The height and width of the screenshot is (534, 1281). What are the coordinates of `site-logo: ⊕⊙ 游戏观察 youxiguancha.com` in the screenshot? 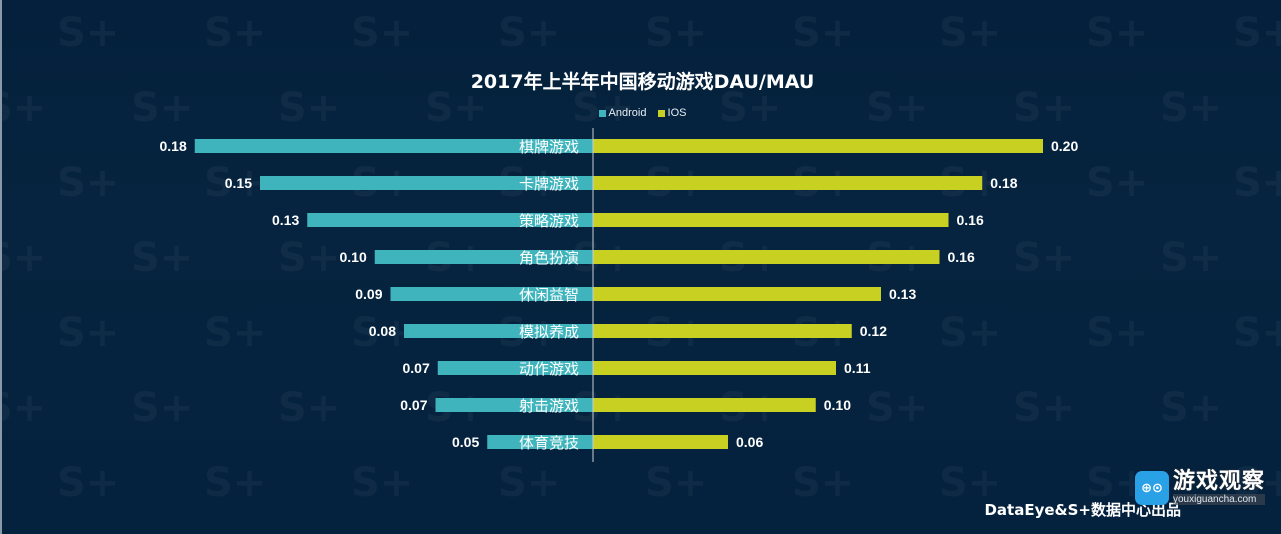 It's located at (1200, 487).